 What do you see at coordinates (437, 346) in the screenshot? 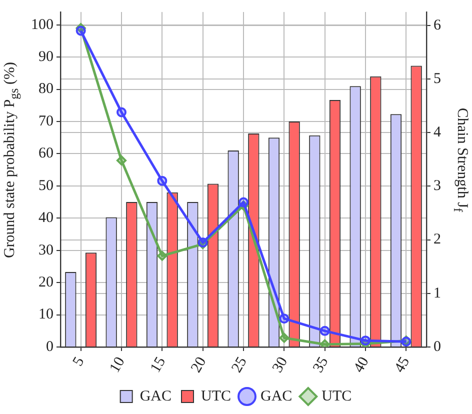
I see `y2-tick-label: 0` at bounding box center [437, 346].